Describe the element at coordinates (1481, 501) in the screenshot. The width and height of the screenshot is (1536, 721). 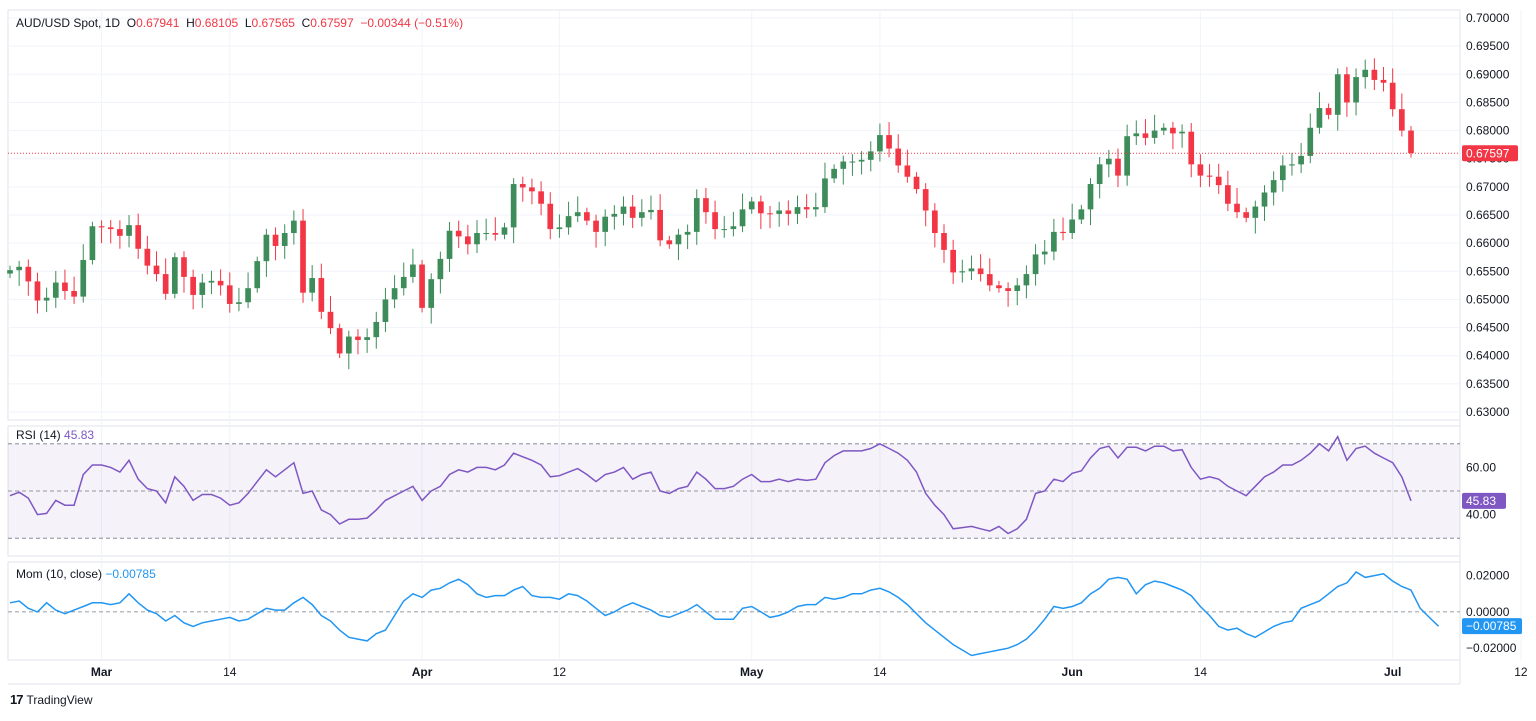
I see `rsi-value-tag-label: 45.83` at that location.